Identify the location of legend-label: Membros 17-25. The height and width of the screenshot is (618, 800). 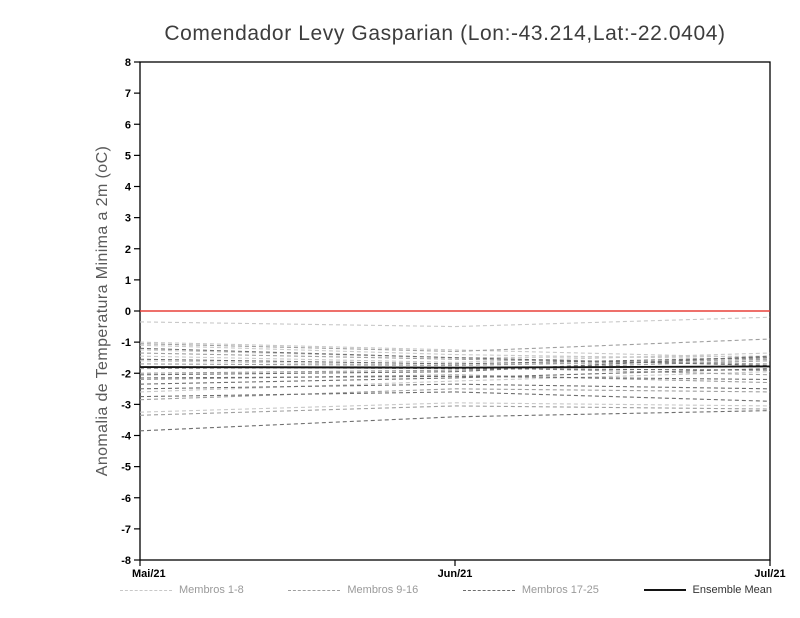
(560, 590).